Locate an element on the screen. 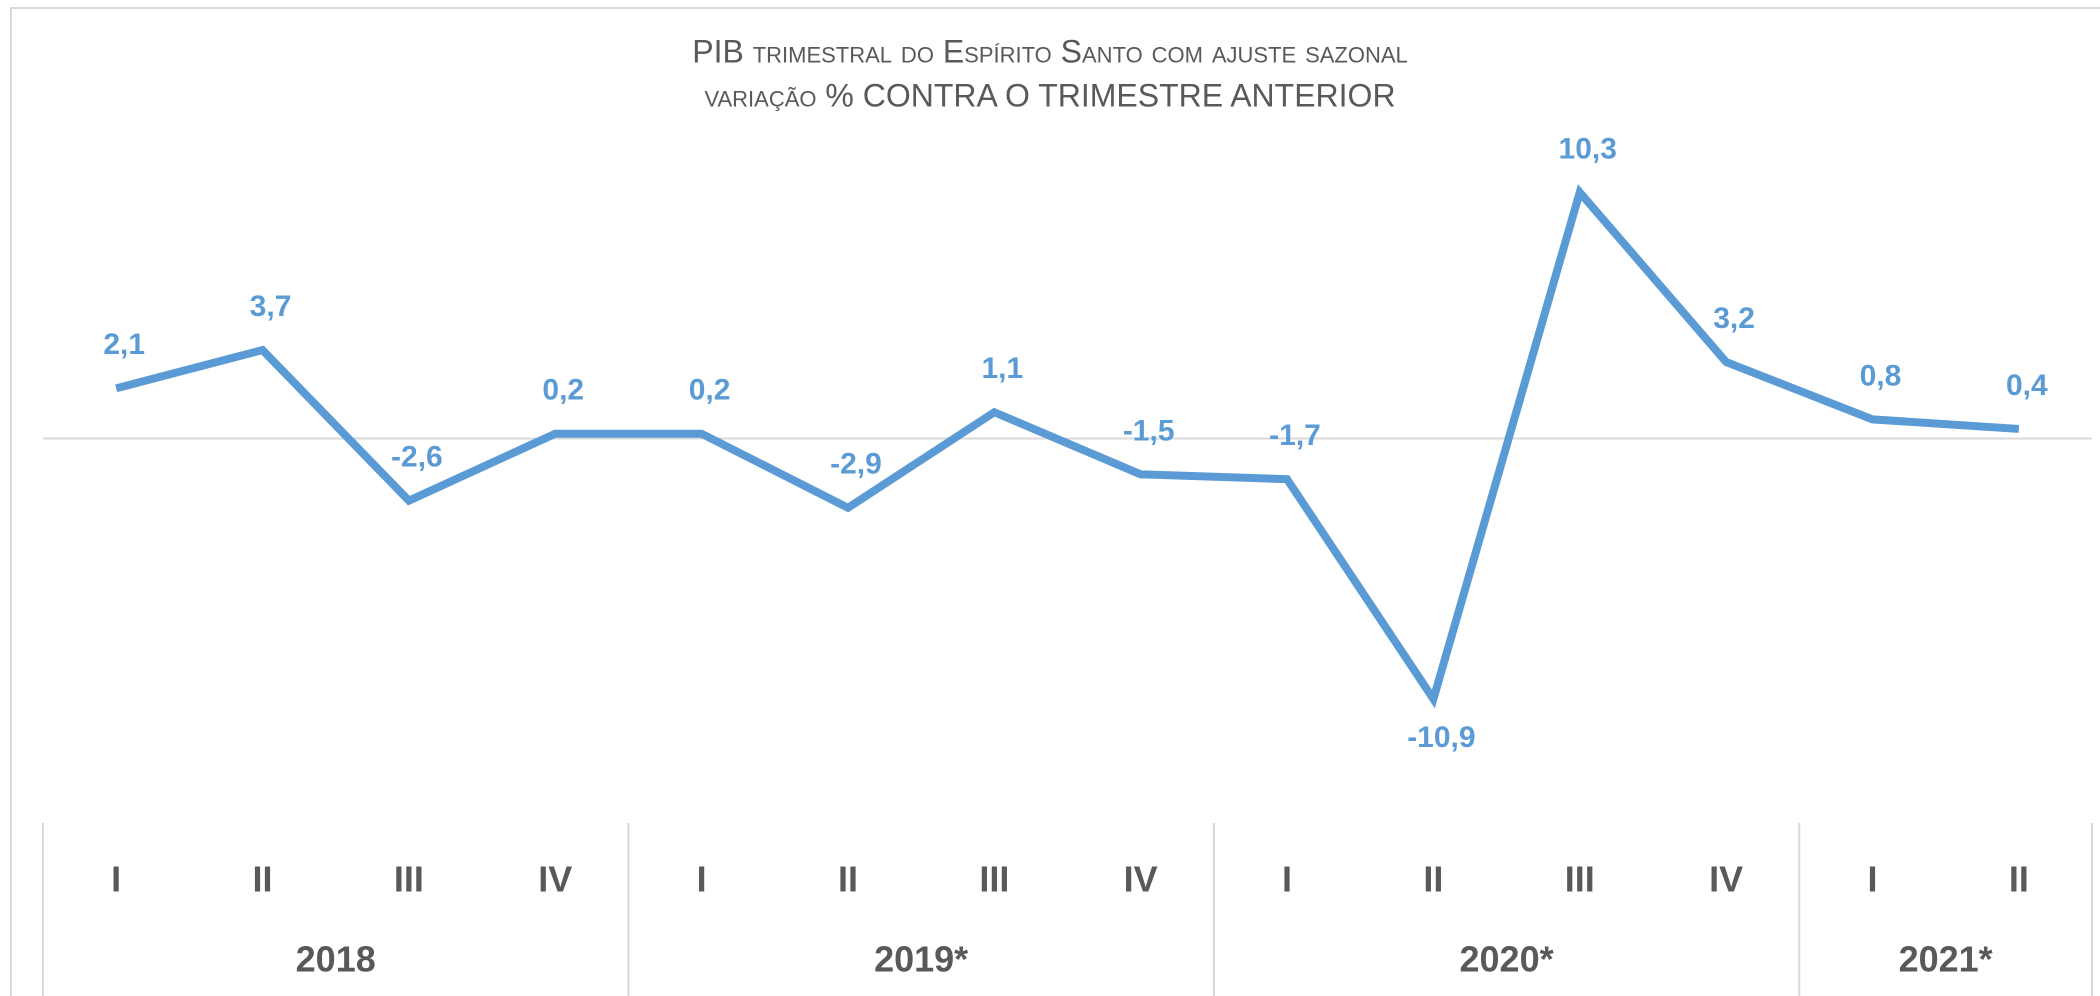 The height and width of the screenshot is (996, 2100). data-label: 0,4 is located at coordinates (2027, 385).